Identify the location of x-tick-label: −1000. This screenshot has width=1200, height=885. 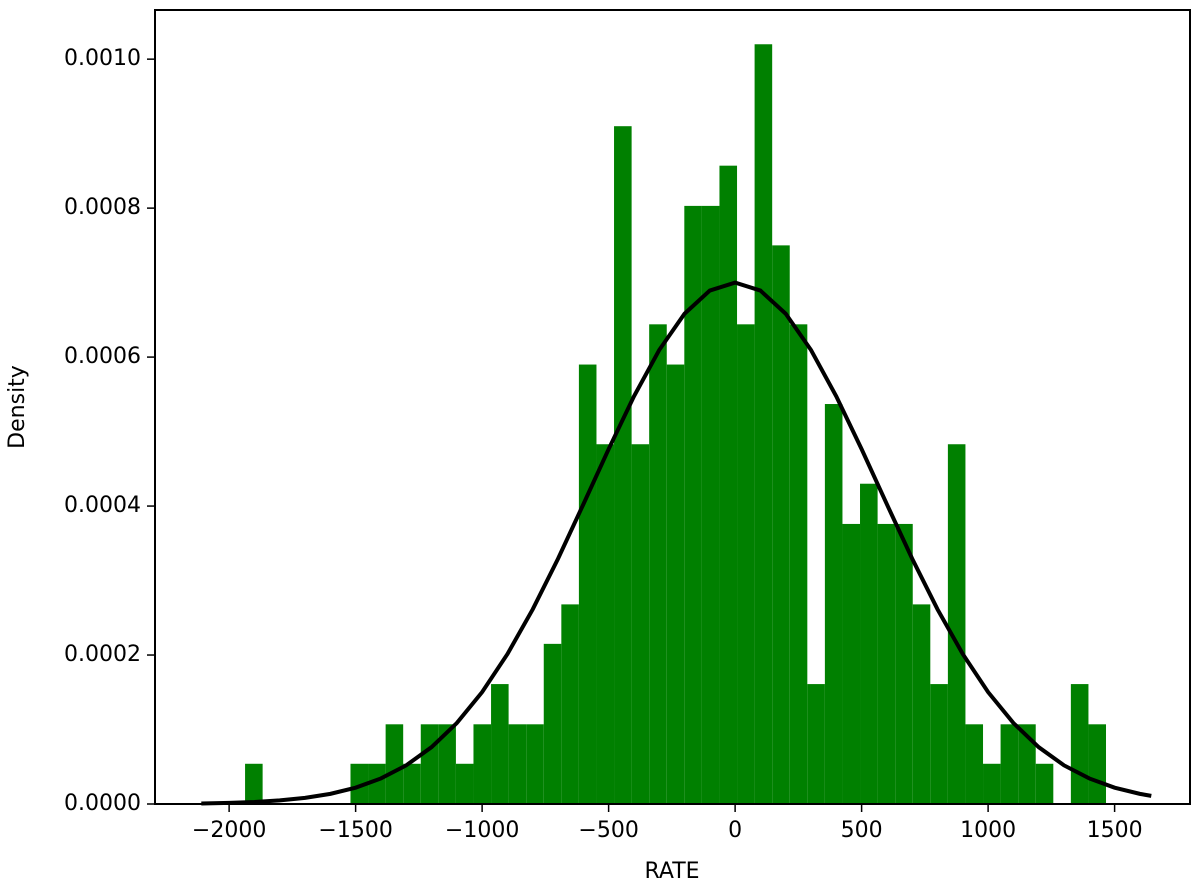
(482, 830).